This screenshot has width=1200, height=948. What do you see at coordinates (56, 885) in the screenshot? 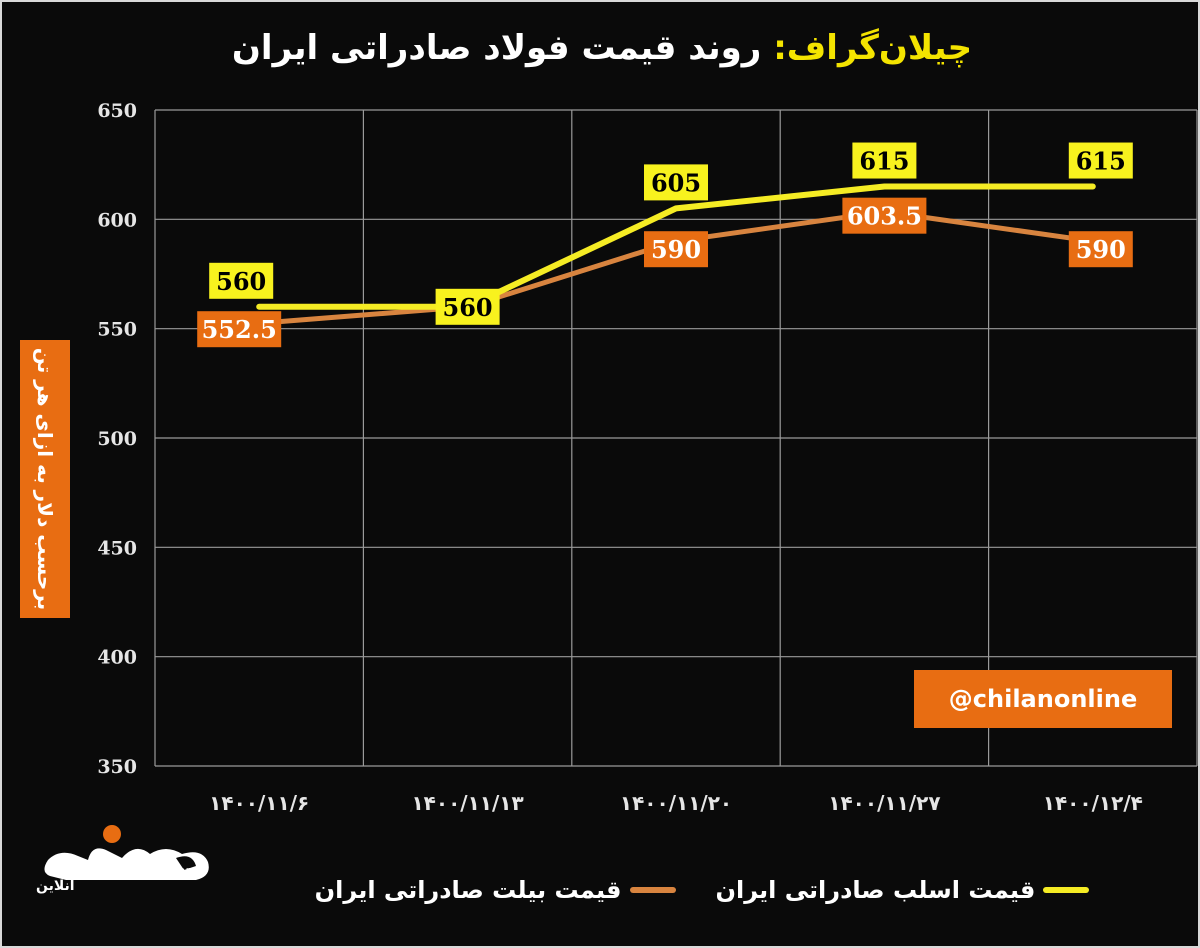
I see `svg-text: آنلاین` at bounding box center [56, 885].